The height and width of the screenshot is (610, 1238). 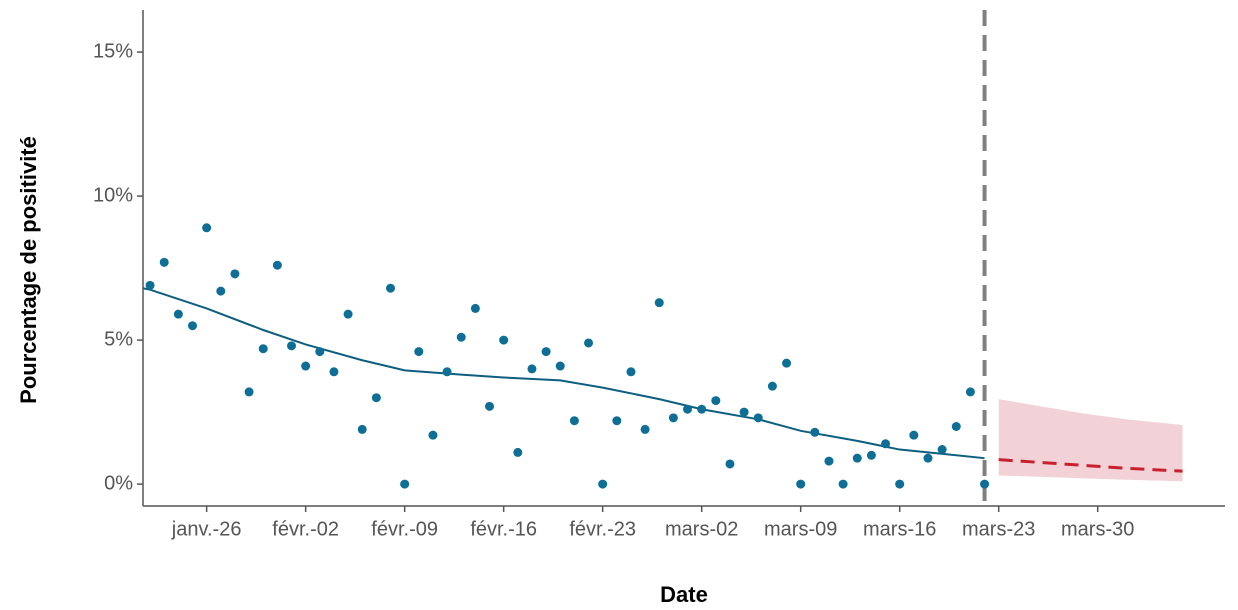 I want to click on x-axis-title: Date, so click(x=684, y=594).